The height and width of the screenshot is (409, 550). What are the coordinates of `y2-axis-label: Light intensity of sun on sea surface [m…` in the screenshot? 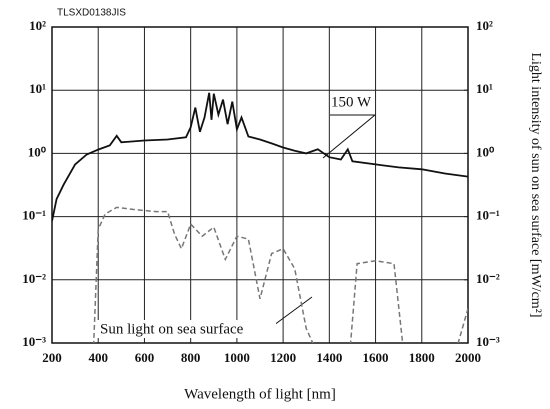 It's located at (535, 184).